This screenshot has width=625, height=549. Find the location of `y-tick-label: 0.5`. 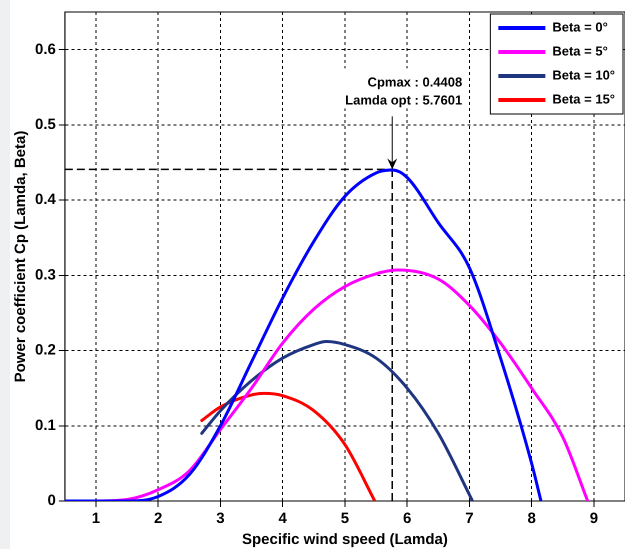

y-tick-label: 0.5 is located at coordinates (45, 124).